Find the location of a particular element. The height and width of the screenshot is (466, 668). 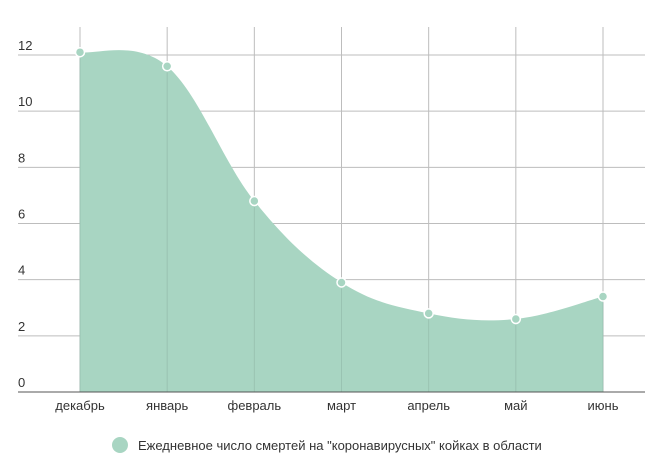

x-tick-label-4: апрель is located at coordinates (428, 405).